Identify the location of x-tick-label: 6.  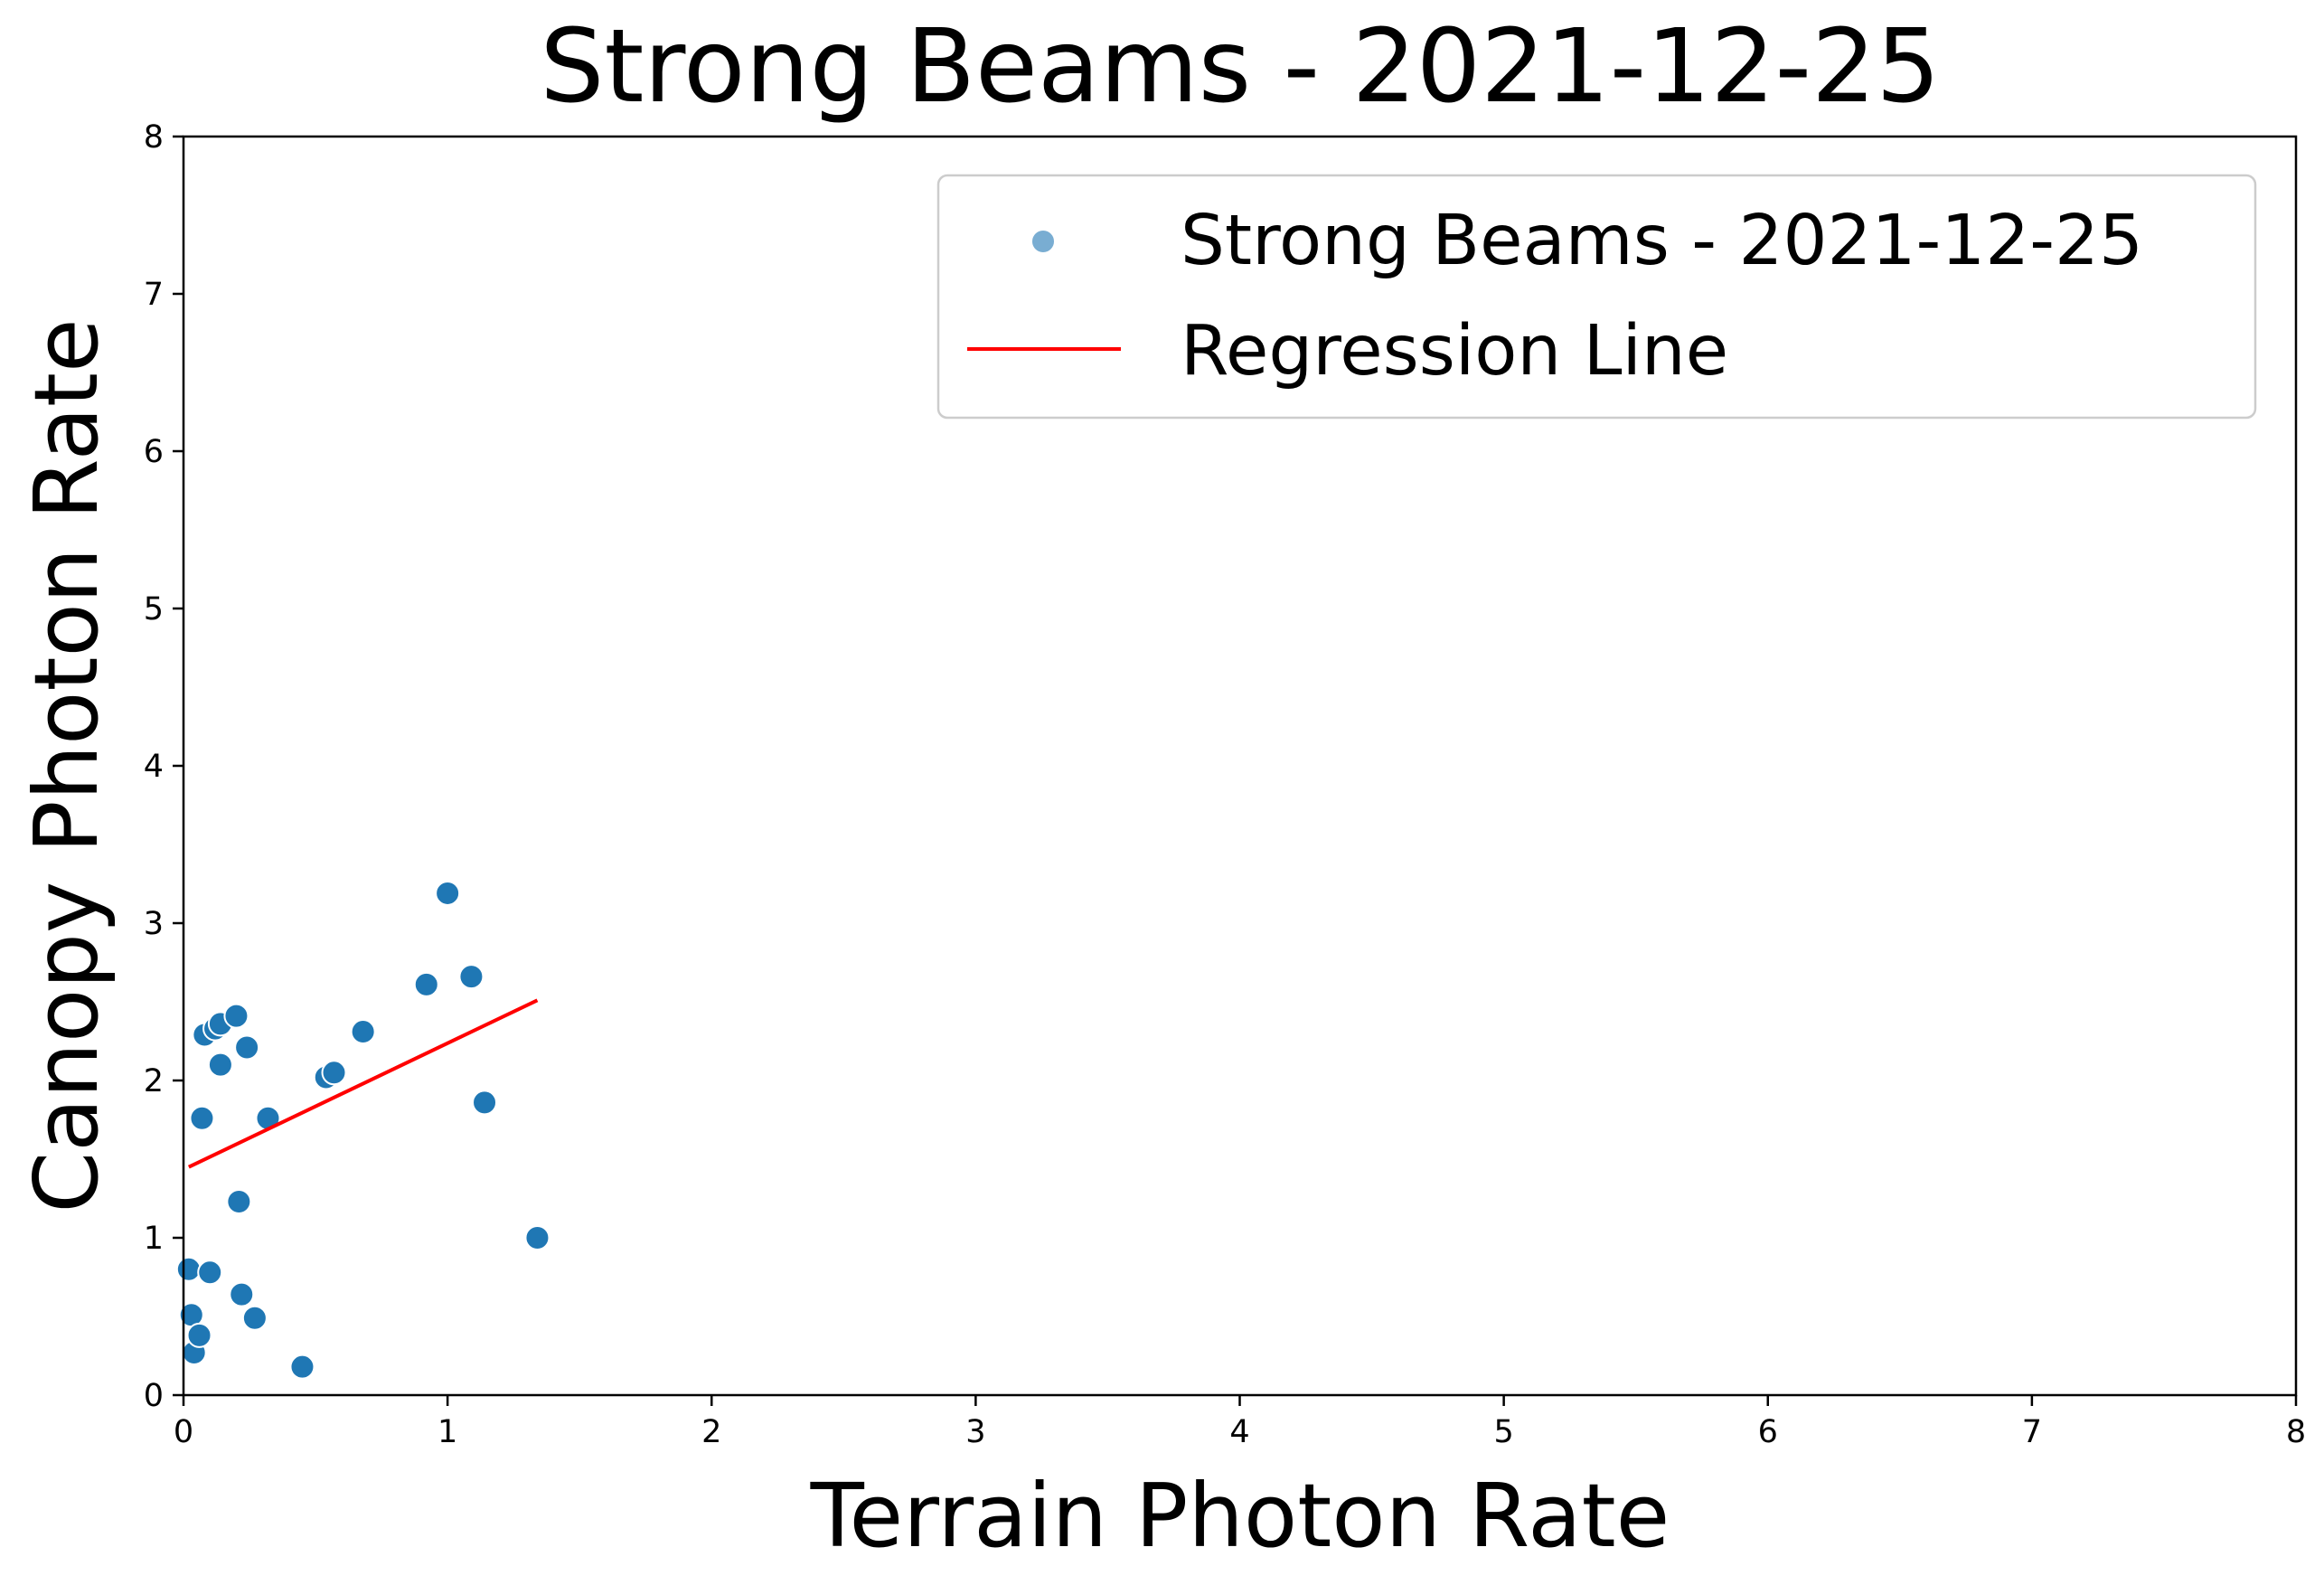
(1768, 1432).